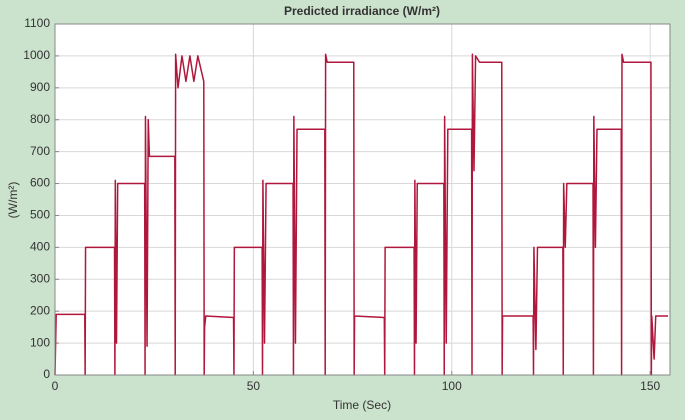  What do you see at coordinates (46, 374) in the screenshot?
I see `y-tick-label: 0` at bounding box center [46, 374].